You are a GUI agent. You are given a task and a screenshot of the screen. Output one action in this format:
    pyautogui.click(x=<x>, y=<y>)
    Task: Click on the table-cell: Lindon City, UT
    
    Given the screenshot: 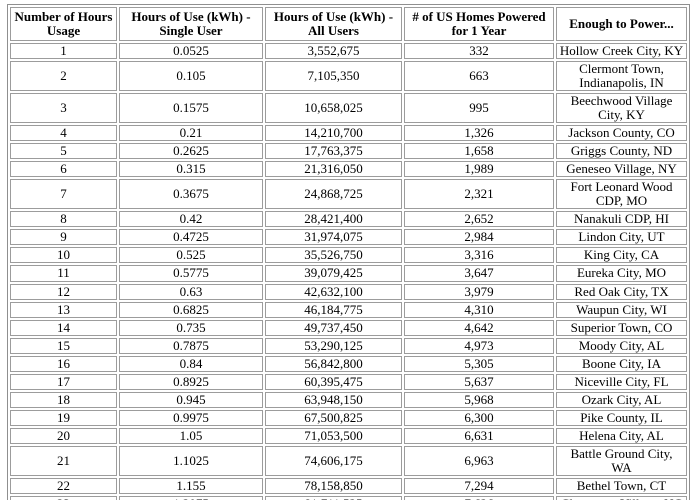 What is the action you would take?
    pyautogui.click(x=621, y=237)
    